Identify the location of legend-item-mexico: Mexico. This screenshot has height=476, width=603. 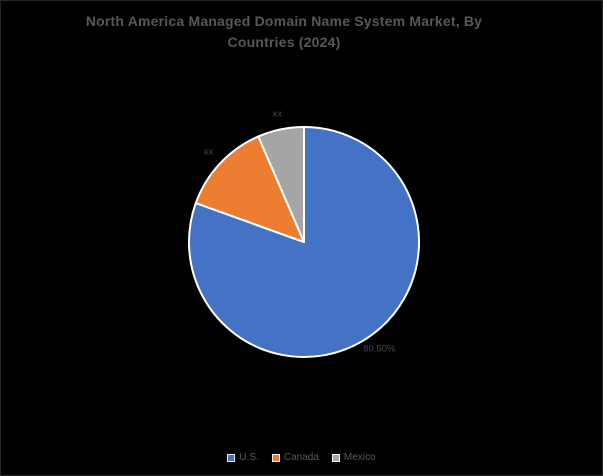
(353, 457).